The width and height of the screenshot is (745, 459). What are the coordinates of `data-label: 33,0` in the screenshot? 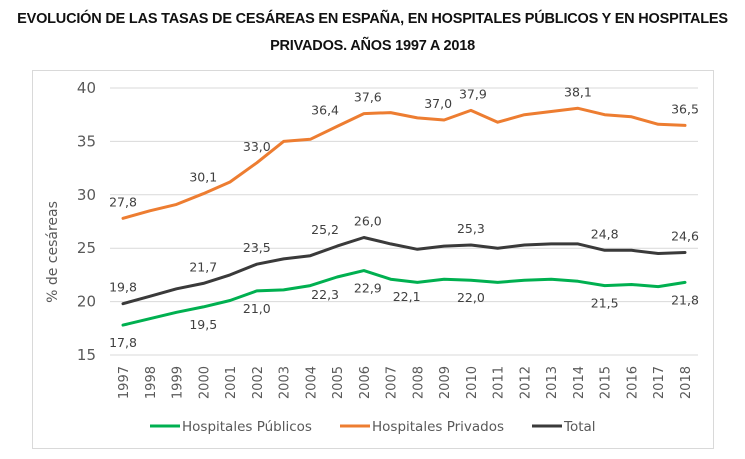 It's located at (257, 146).